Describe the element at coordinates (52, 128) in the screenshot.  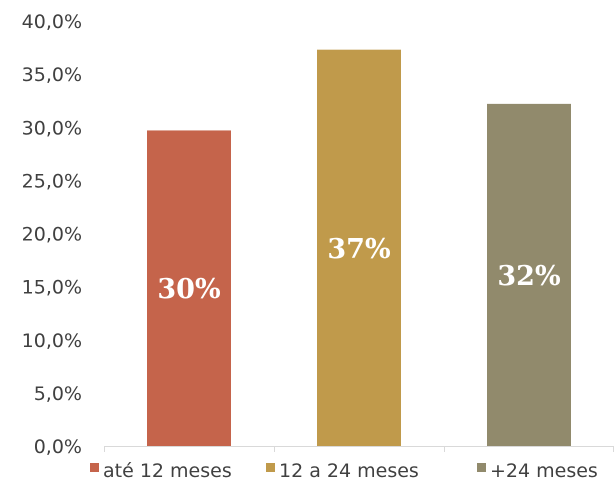
I see `y-tick-label: 30,0%` at that location.